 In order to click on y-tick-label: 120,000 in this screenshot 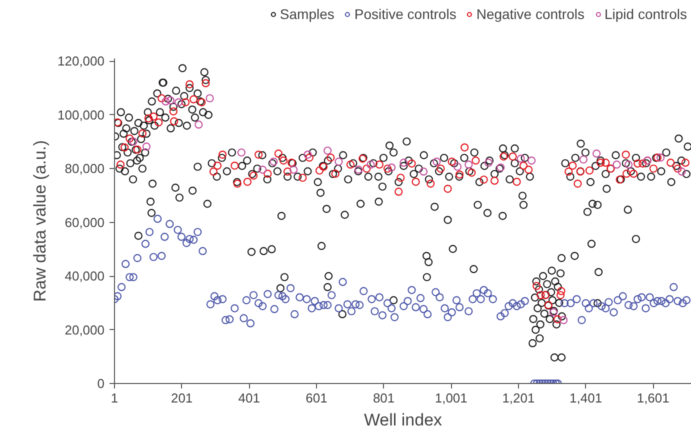, I will do `click(81, 61)`.